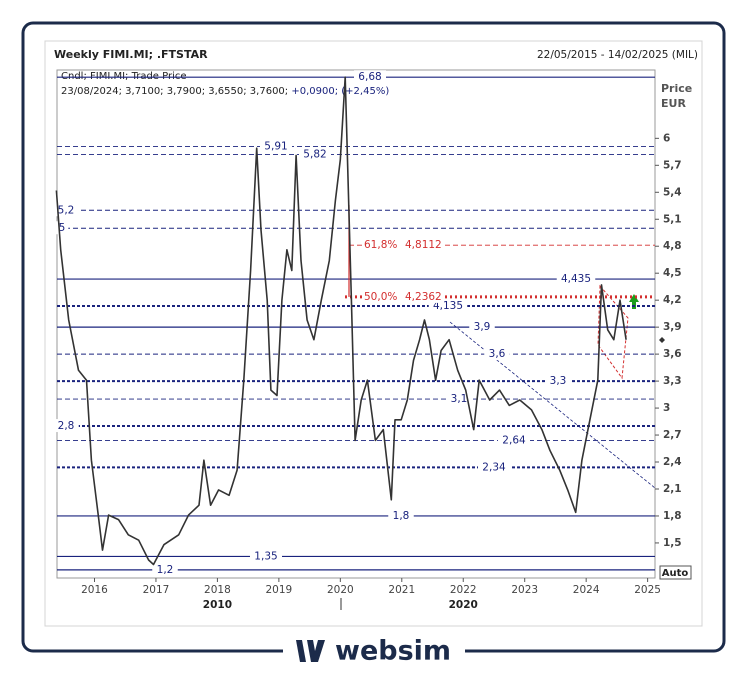 The image size is (747, 677). I want to click on level-label: 2,34, so click(494, 467).